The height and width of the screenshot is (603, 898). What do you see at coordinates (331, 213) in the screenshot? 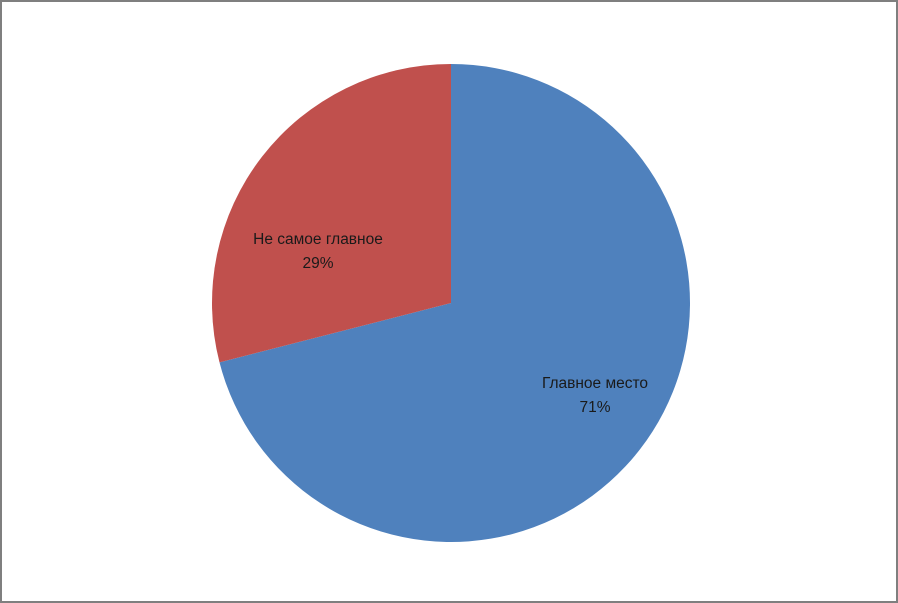
I see `pie-slice-not-main` at bounding box center [331, 213].